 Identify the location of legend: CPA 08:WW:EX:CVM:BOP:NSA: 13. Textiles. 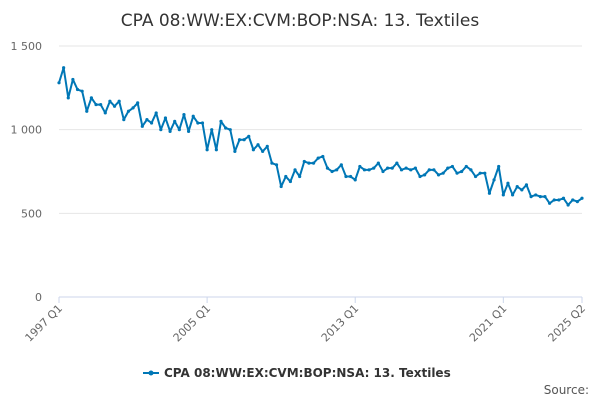
(297, 373).